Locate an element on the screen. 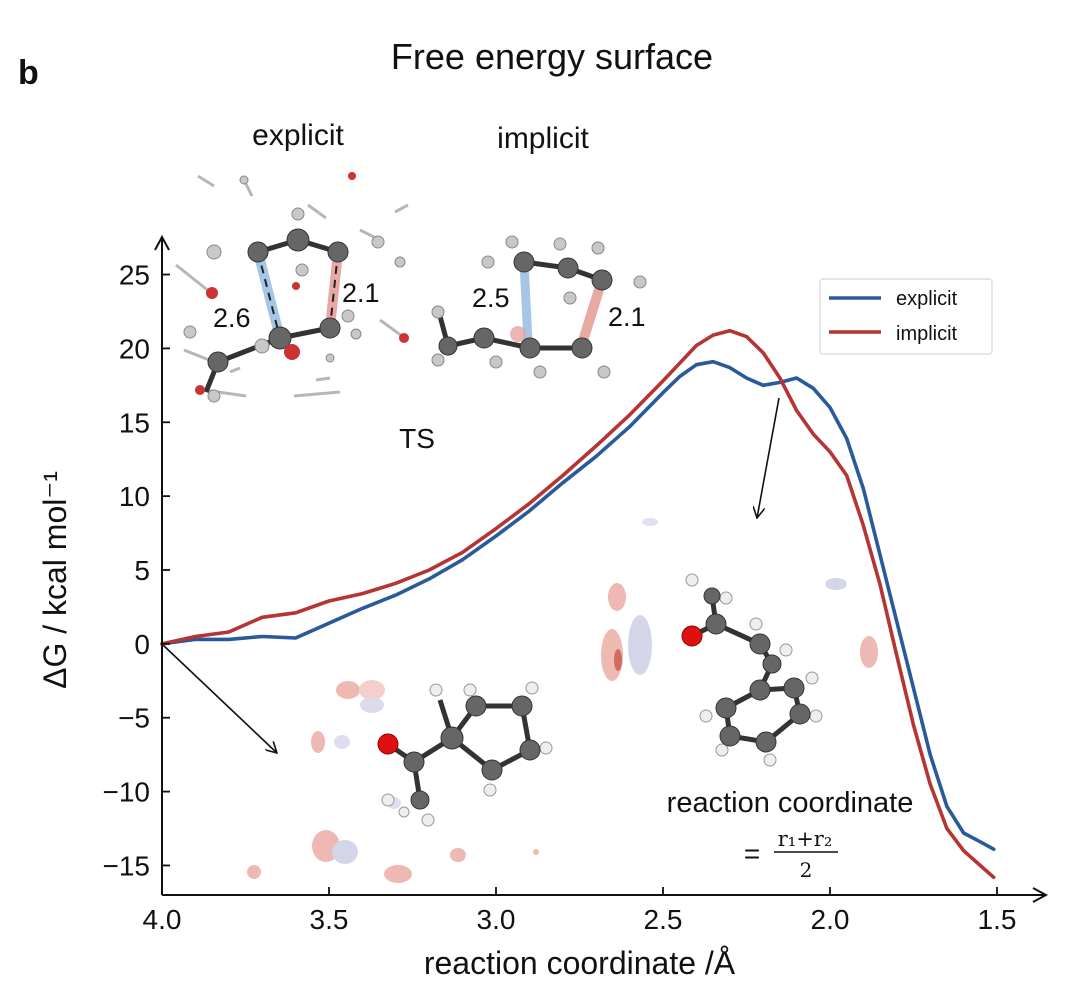 The height and width of the screenshot is (992, 1086). x-tick-label: 2.0 is located at coordinates (830, 919).